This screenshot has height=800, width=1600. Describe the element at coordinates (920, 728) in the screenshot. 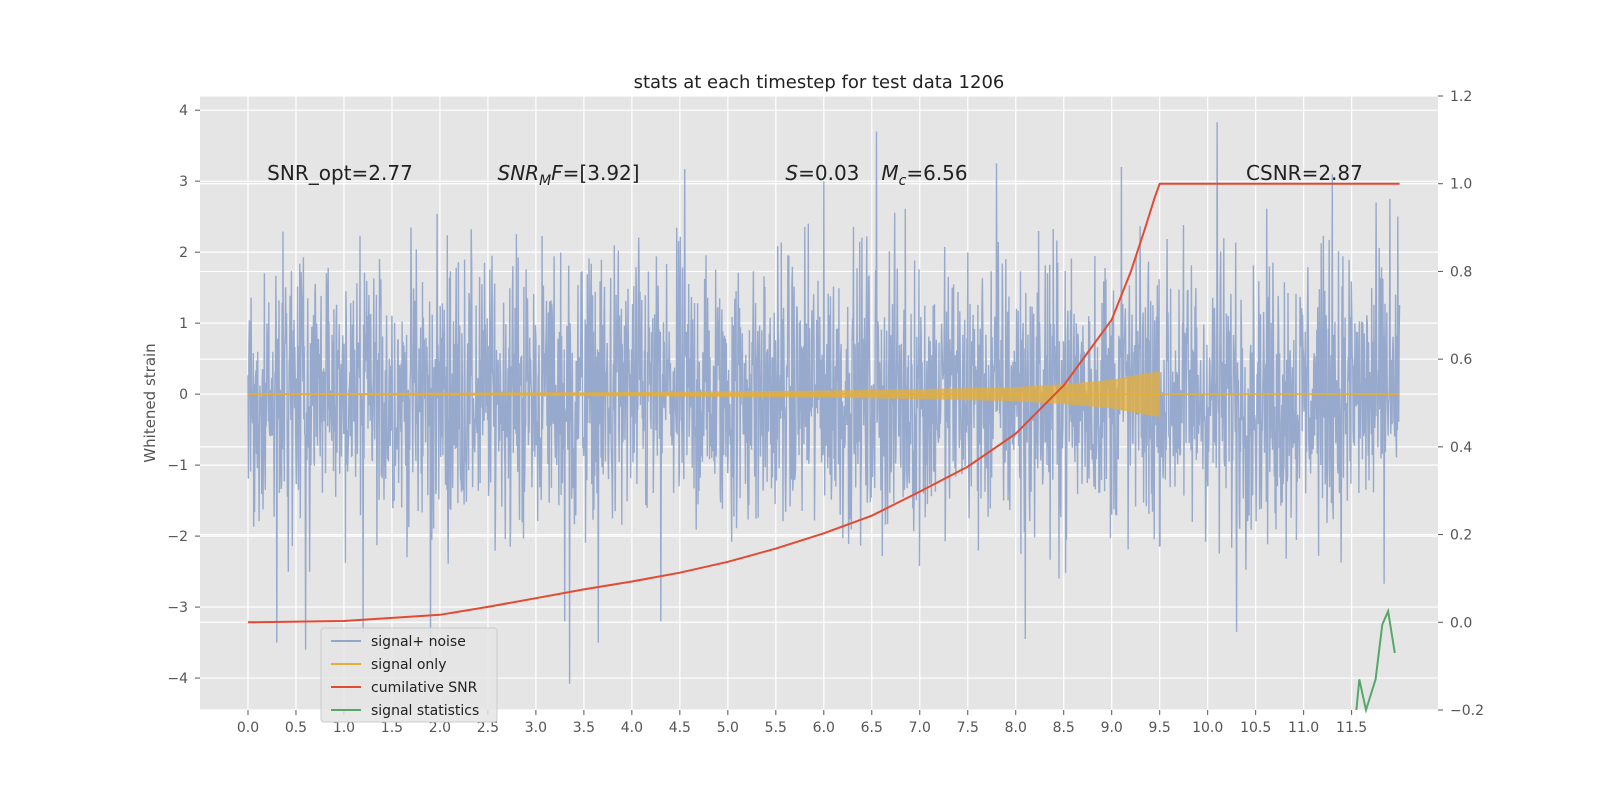

I see `x-tick-label: 7.0` at that location.